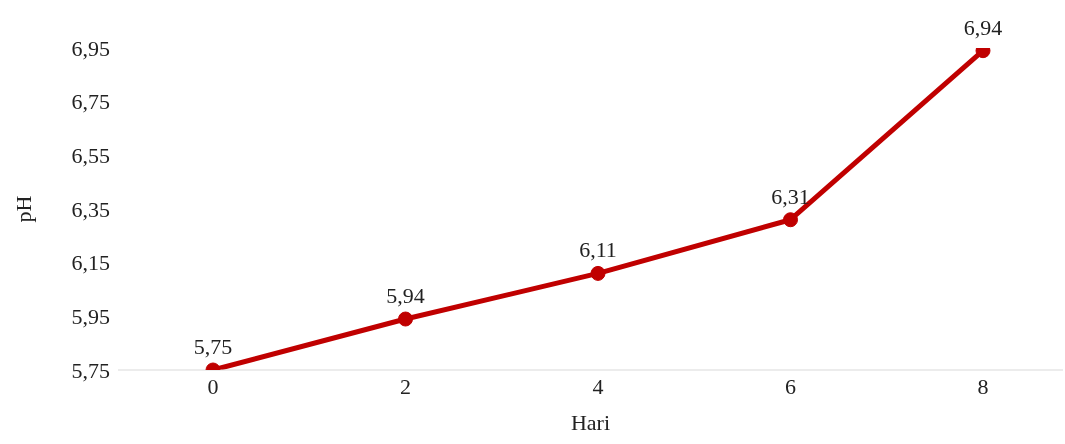 This screenshot has width=1065, height=444. Describe the element at coordinates (90, 370) in the screenshot. I see `y-tick-label: 5,75` at that location.